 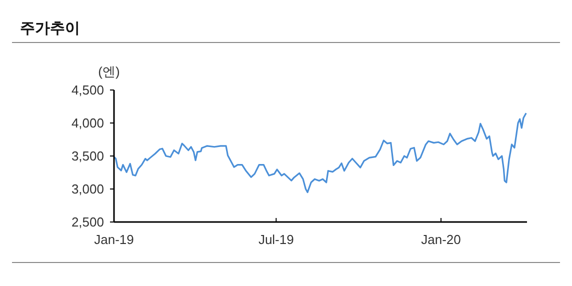 I want to click on y-tick-label: 3,000, so click(x=87, y=189).